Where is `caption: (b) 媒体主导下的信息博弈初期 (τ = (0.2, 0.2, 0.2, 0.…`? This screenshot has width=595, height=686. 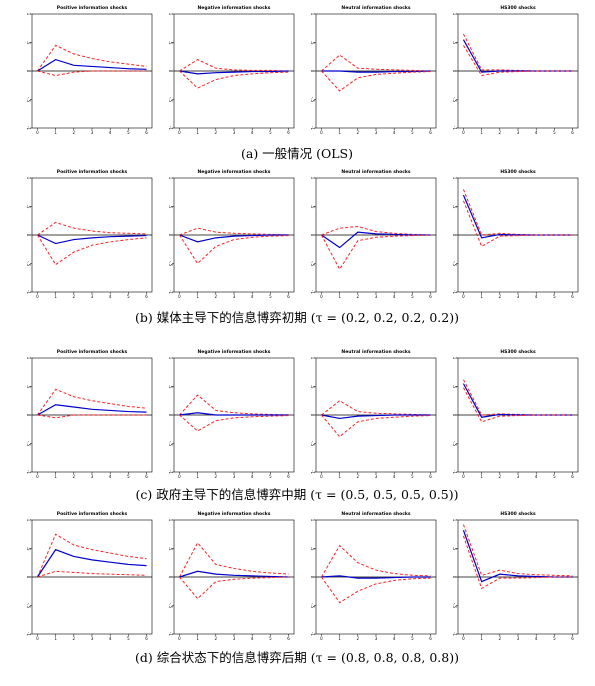
caption: (b) 媒体主导下的信息博弈初期 (τ = (0.2, 0.2, 0.2, 0.… is located at coordinates (297, 317).